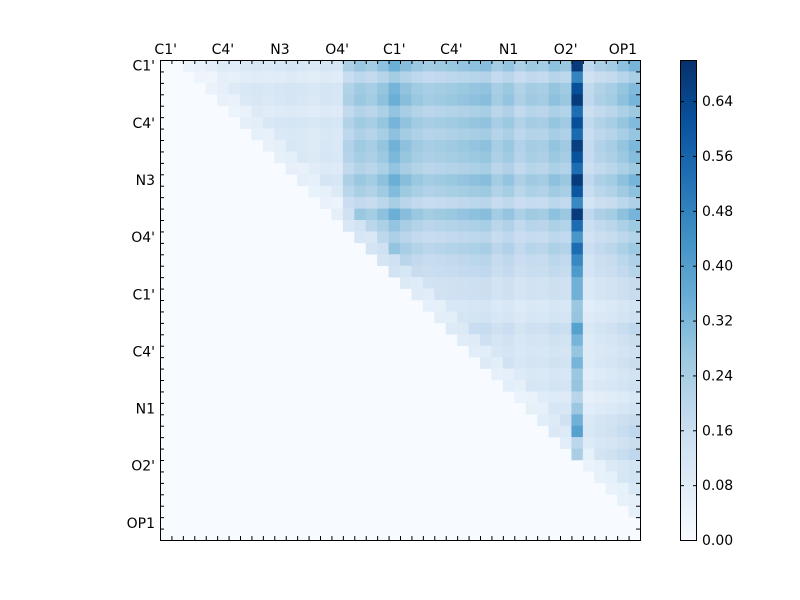  Describe the element at coordinates (451, 50) in the screenshot. I see `x-tick-label: C4'` at that location.